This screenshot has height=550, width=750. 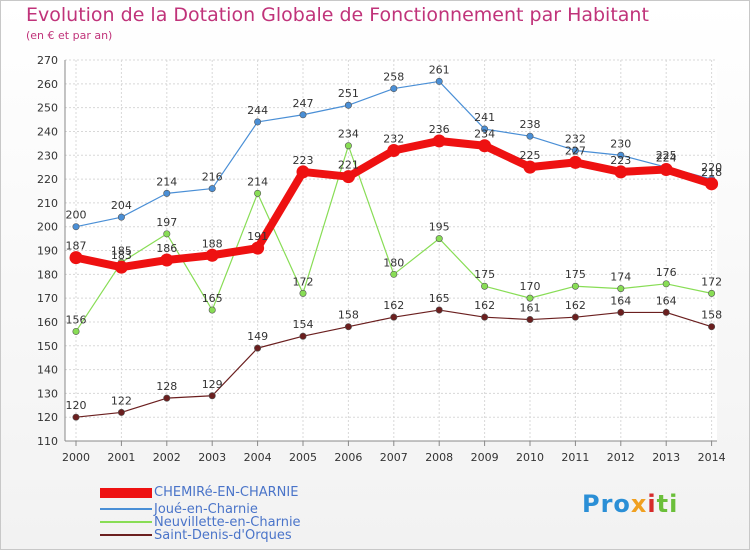 I want to click on x-tick-label: 2004, so click(x=258, y=457).